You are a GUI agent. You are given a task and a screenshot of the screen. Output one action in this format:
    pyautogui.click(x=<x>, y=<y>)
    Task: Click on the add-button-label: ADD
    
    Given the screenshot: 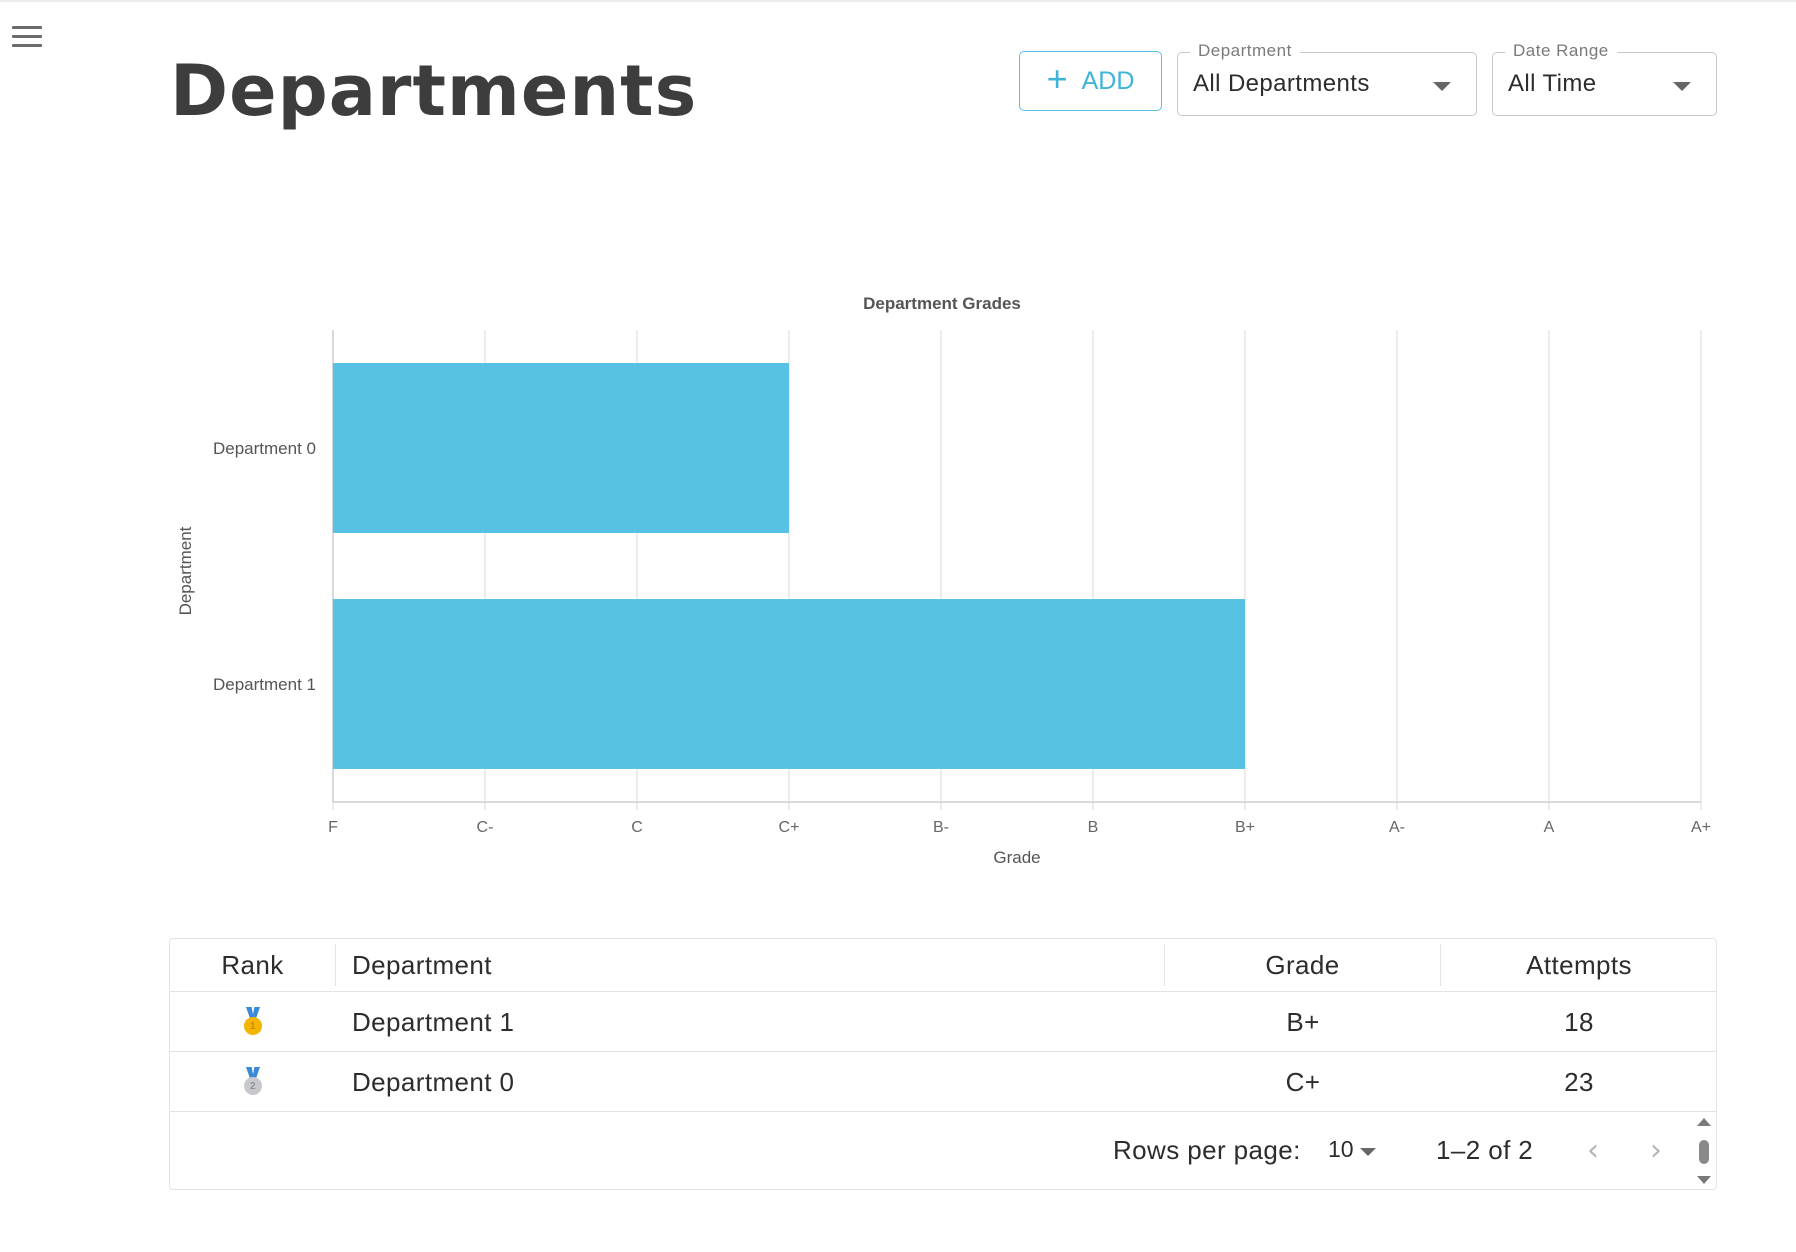 What is the action you would take?
    pyautogui.click(x=1108, y=80)
    